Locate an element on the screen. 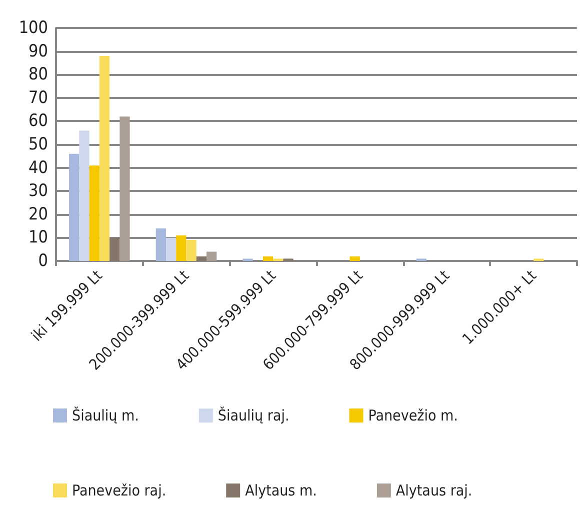  legend-label: Šiaulių m. is located at coordinates (105, 415).